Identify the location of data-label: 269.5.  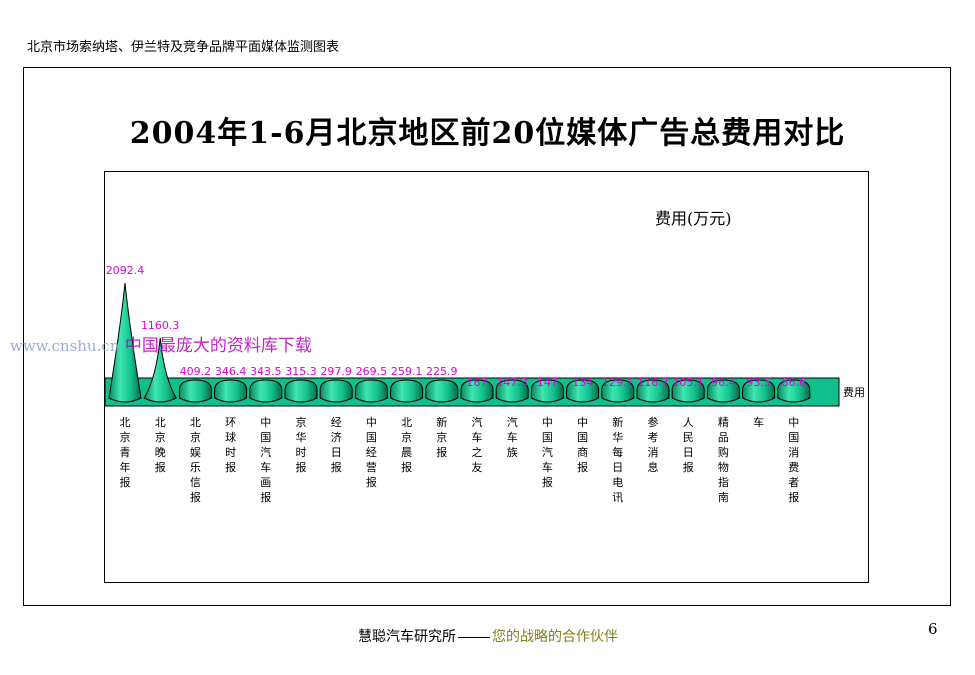
(372, 371).